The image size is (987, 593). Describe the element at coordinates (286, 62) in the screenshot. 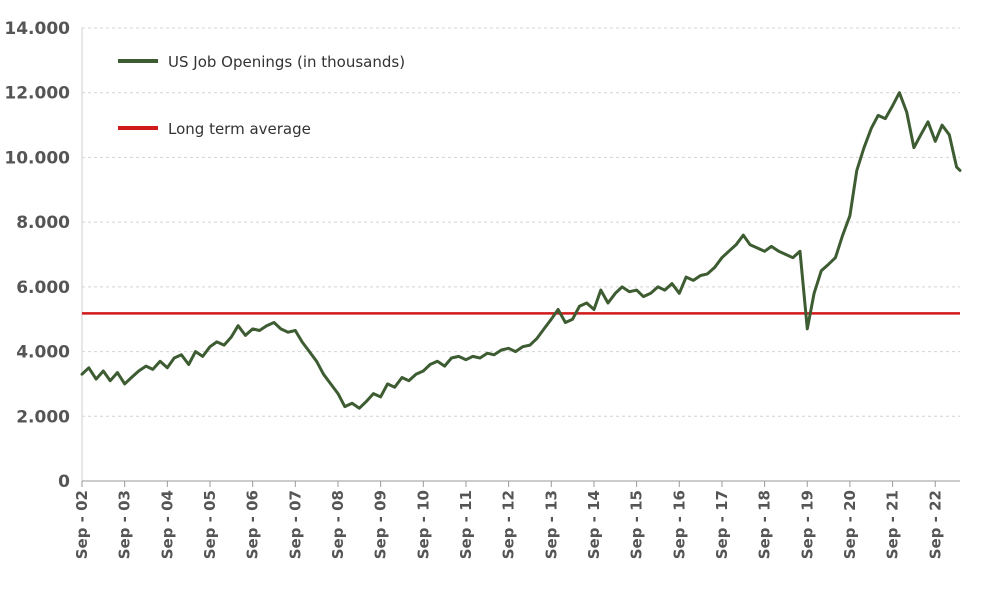

I see `legend-label-job-openings: US Job Openings (in thousands)` at that location.